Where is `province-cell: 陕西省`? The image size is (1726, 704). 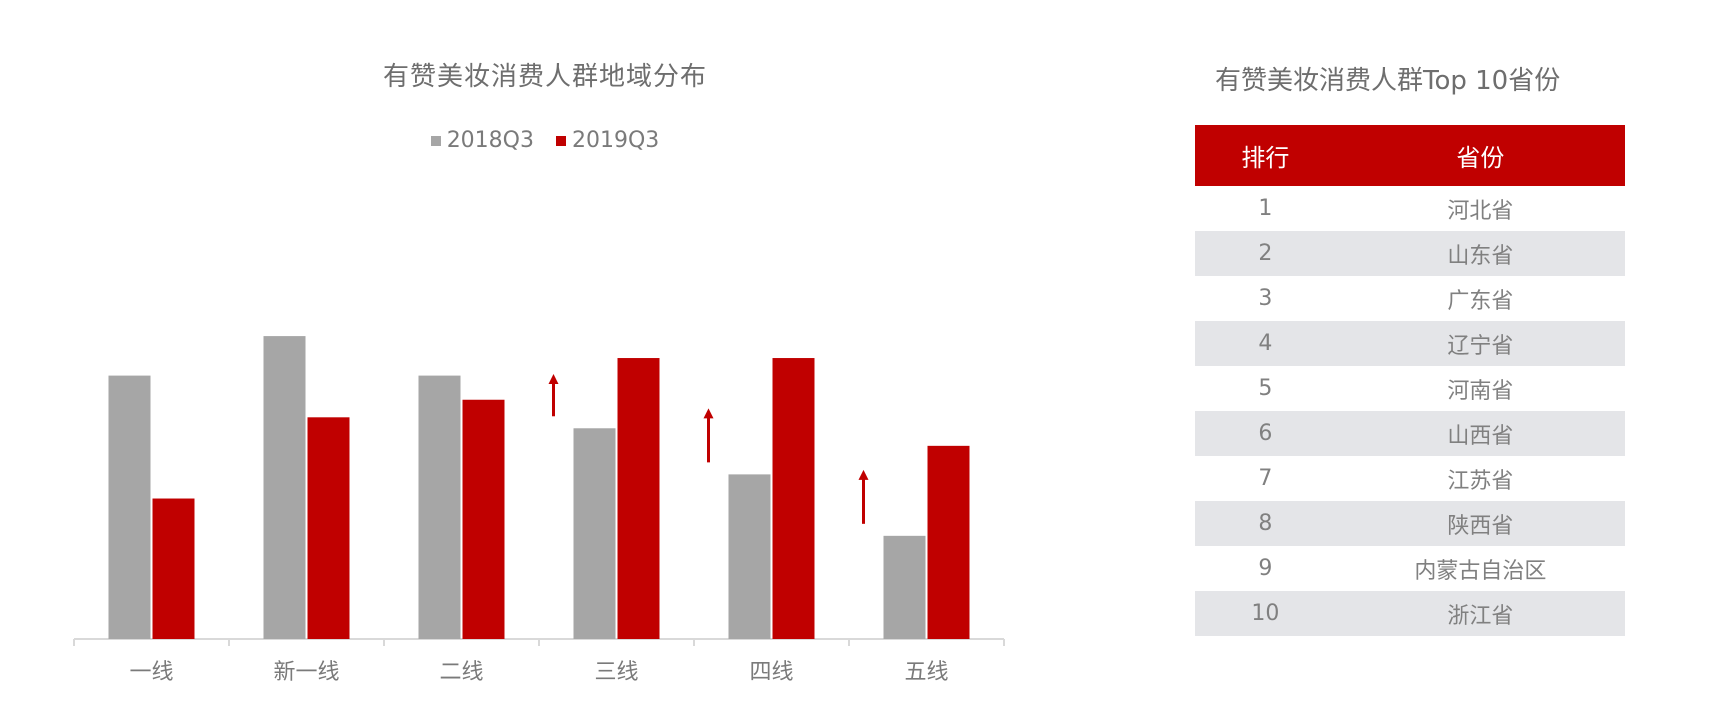 province-cell: 陕西省 is located at coordinates (1480, 523).